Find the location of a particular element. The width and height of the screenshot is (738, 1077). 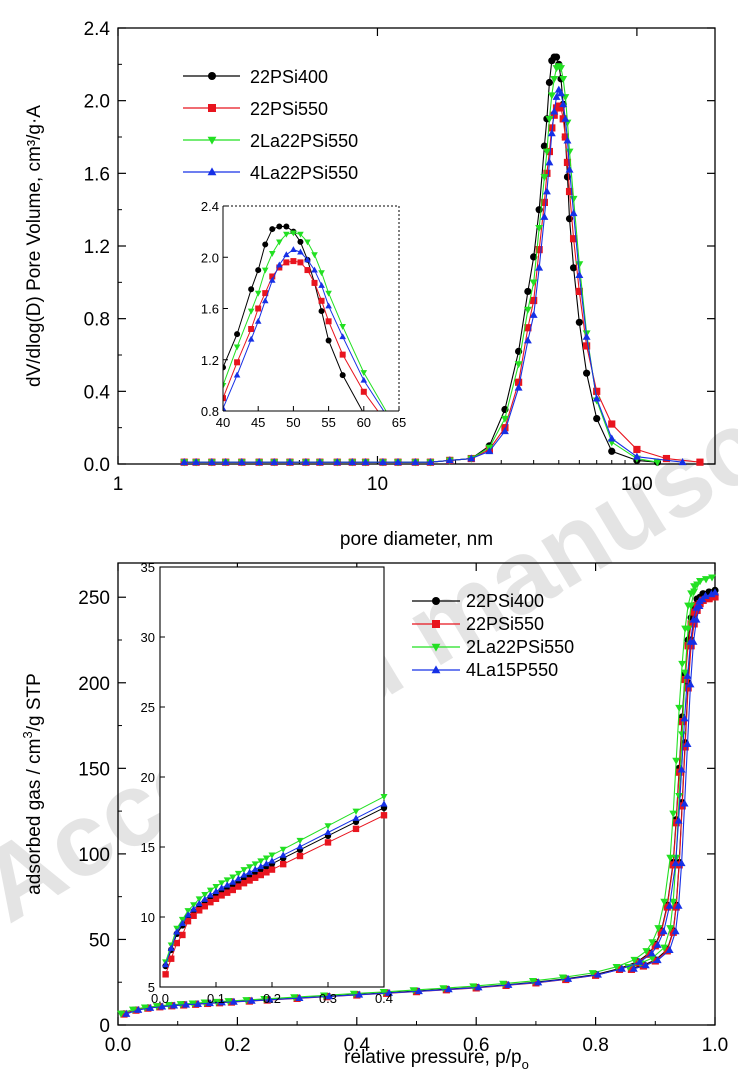

psd-x-tick-label: 100 is located at coordinates (637, 484).